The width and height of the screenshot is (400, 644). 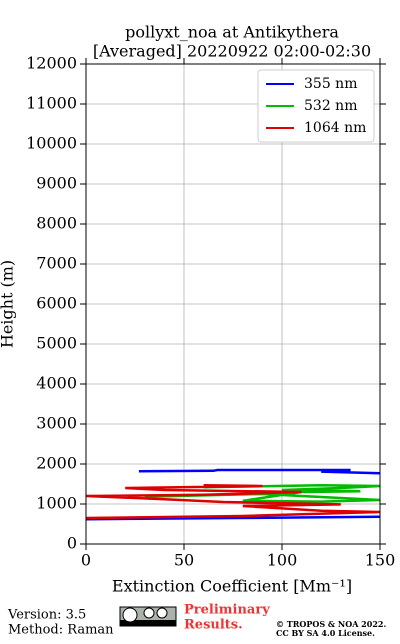 I want to click on legend-box, so click(x=316, y=106).